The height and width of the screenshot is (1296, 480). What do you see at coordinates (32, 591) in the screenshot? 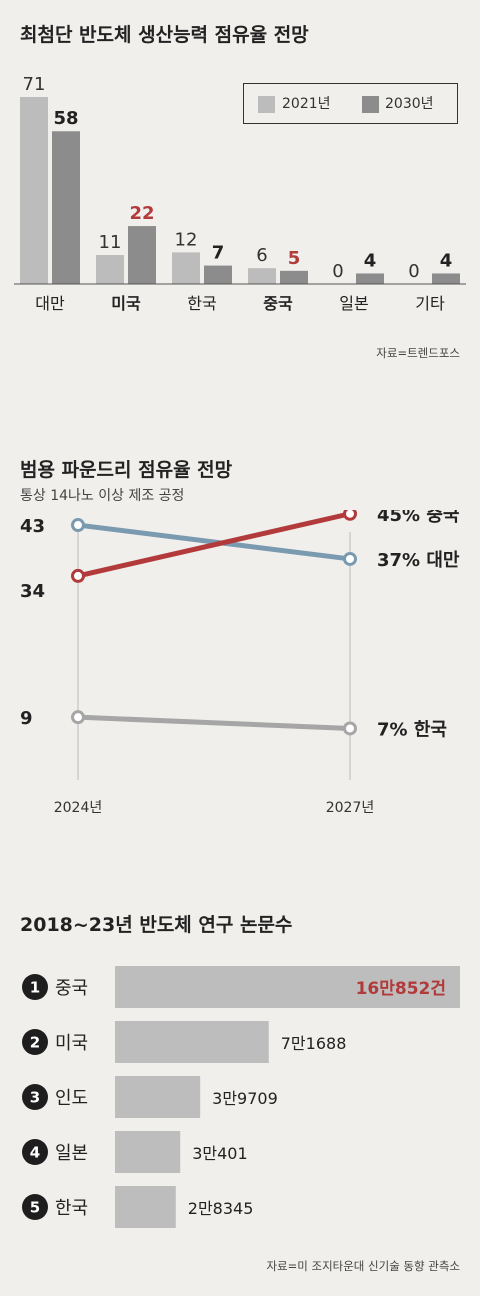
I see `start-label: 34` at bounding box center [32, 591].